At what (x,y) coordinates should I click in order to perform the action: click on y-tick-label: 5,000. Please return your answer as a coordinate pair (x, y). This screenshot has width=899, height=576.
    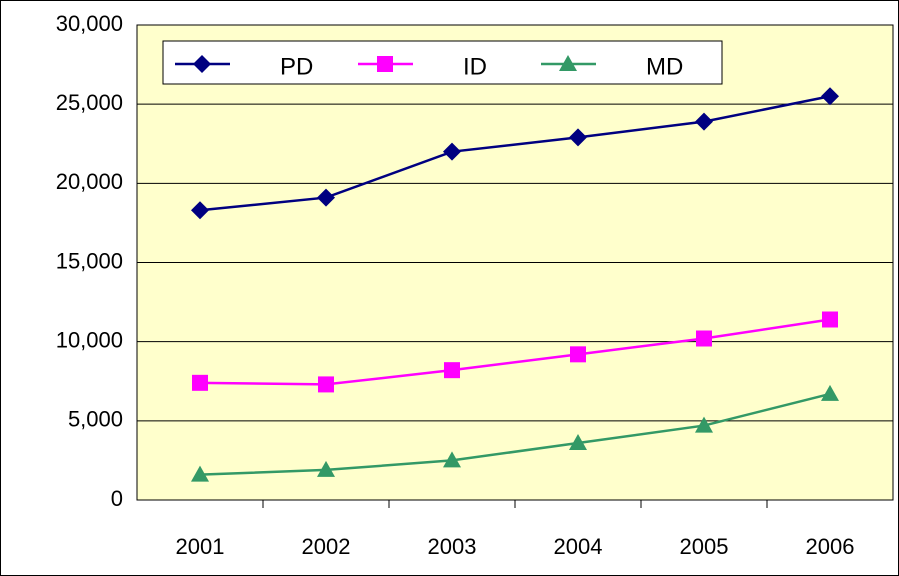
    Looking at the image, I should click on (95, 419).